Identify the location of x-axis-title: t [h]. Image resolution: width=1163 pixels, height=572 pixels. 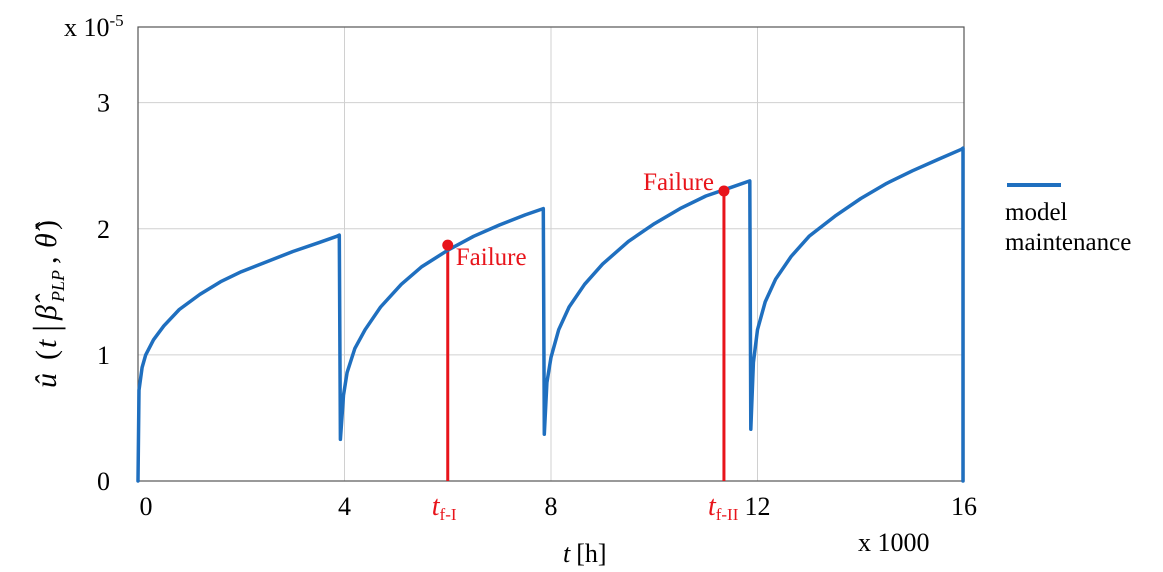
(585, 553).